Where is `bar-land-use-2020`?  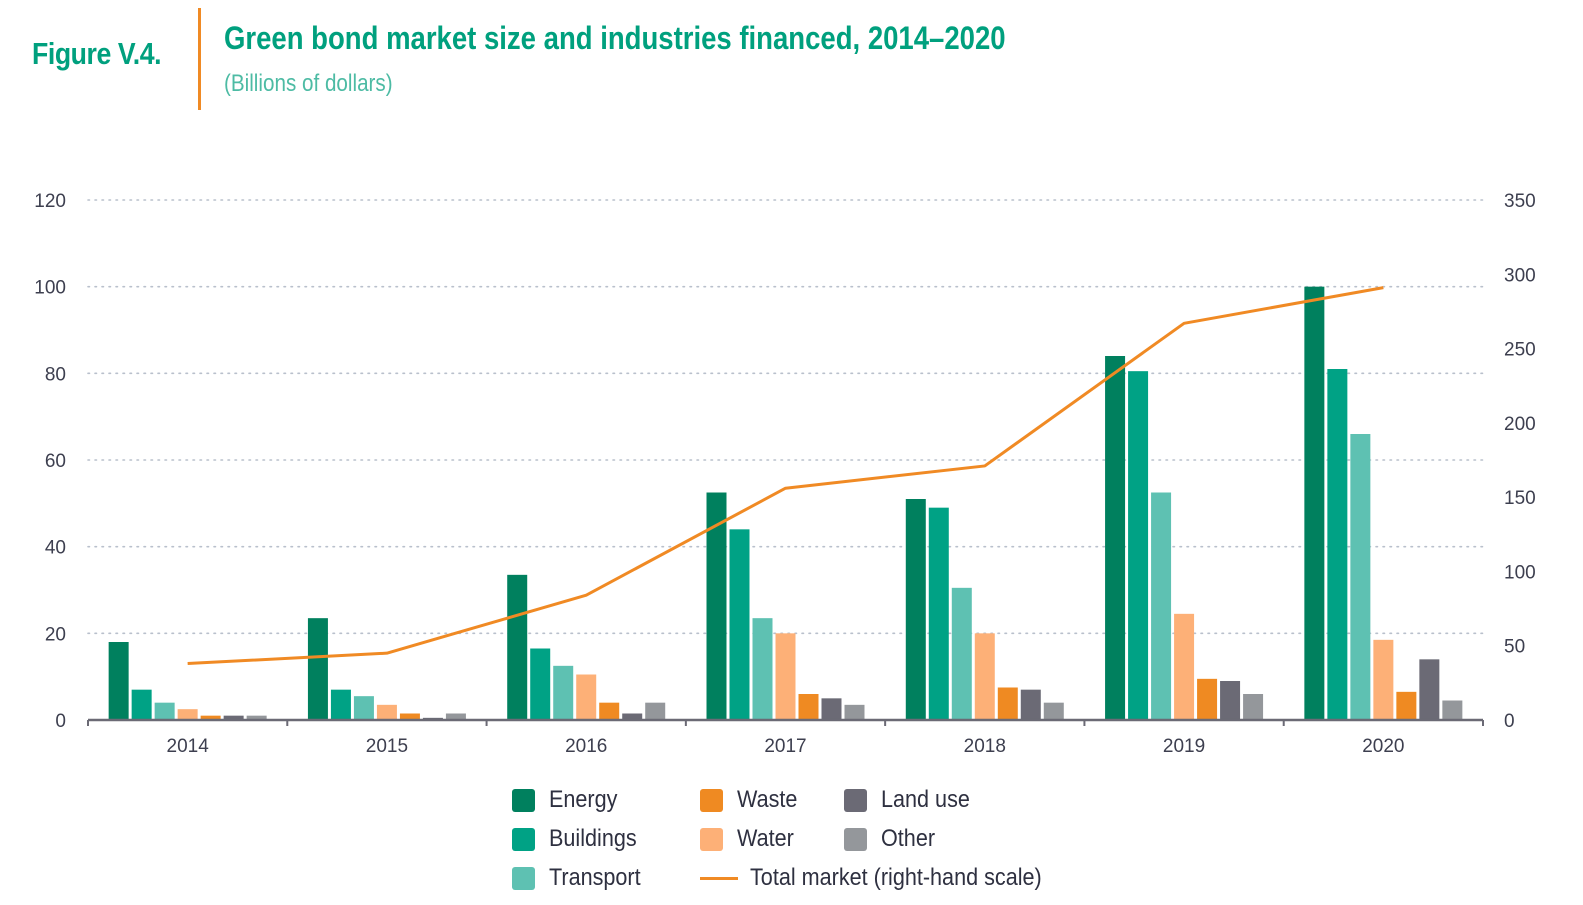
bar-land-use-2020 is located at coordinates (1429, 689).